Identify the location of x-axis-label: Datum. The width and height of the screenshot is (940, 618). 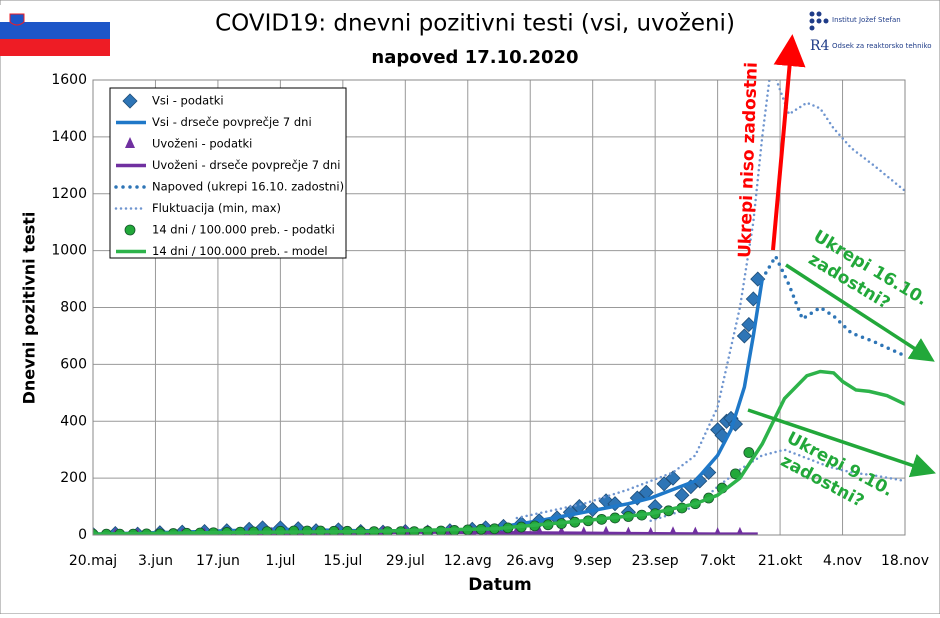
(500, 585).